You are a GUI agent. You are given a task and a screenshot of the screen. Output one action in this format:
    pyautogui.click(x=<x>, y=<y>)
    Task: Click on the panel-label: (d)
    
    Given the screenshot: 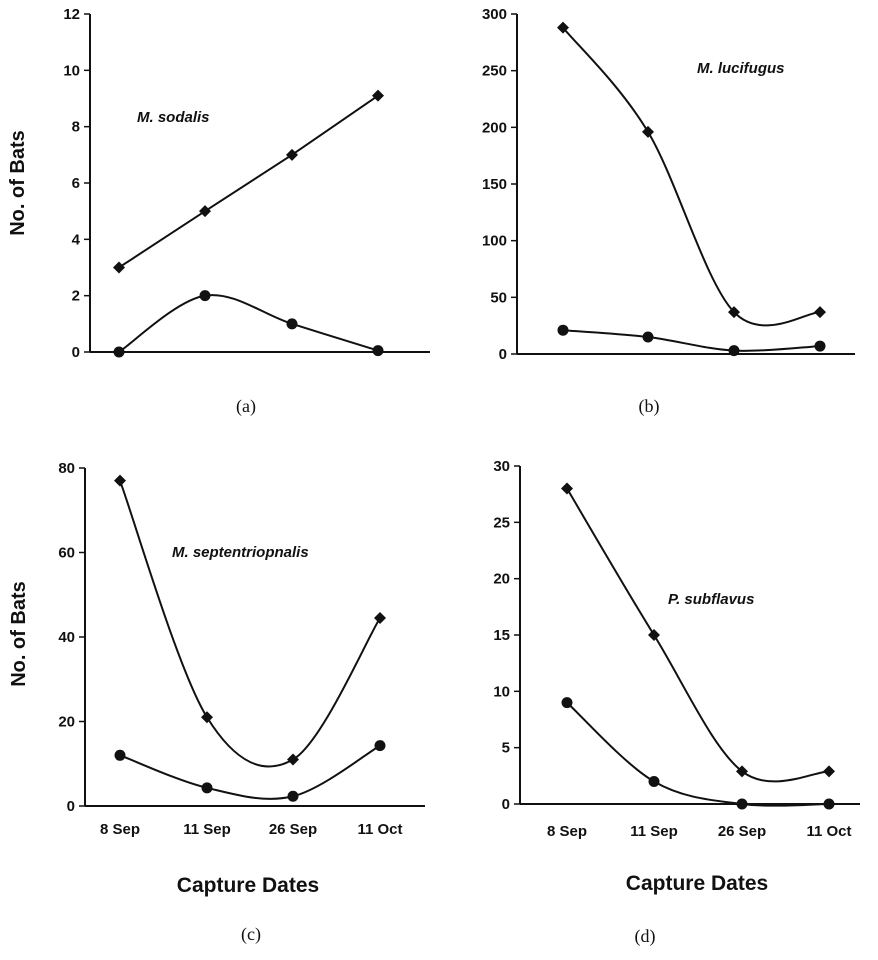 What is the action you would take?
    pyautogui.click(x=645, y=936)
    